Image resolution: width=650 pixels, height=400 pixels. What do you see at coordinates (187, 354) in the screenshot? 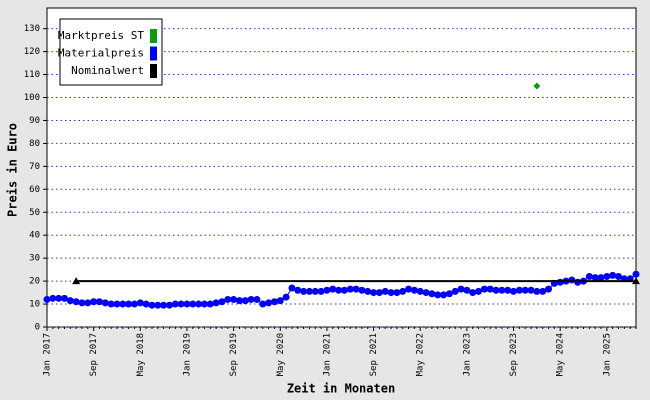
I see `x-tick-label: Jan 2019` at bounding box center [187, 354].